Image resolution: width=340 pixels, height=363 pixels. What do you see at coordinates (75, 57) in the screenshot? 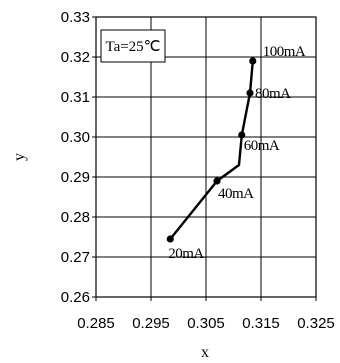
I see `y-tick-label: 0.32` at bounding box center [75, 57].